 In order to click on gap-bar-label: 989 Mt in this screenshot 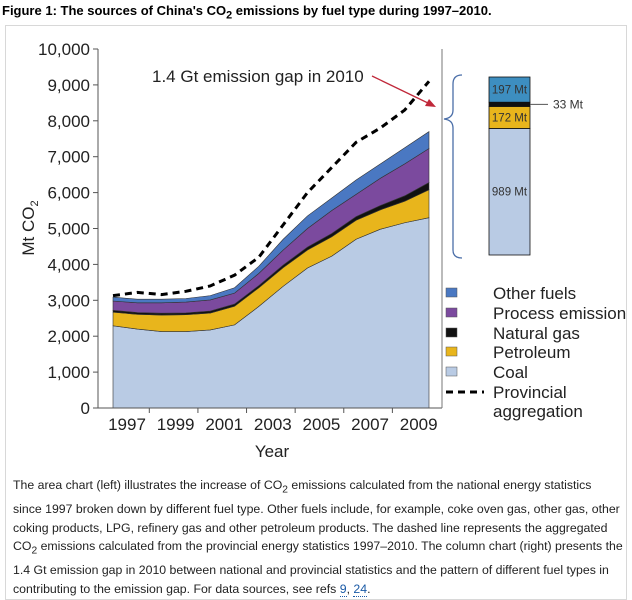, I will do `click(510, 193)`.